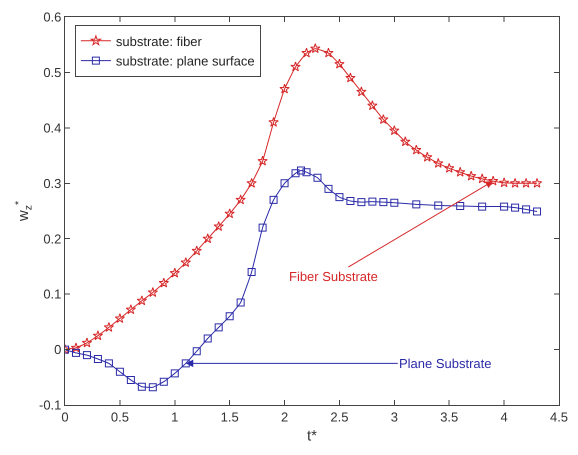  Describe the element at coordinates (58, 350) in the screenshot. I see `y-tick-label: 0` at that location.